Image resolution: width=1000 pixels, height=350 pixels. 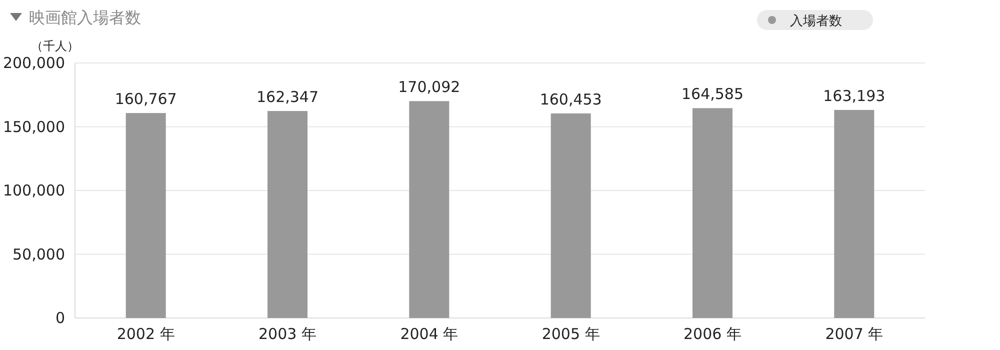 What do you see at coordinates (33, 191) in the screenshot?
I see `y-tick-label: 100,000` at bounding box center [33, 191].